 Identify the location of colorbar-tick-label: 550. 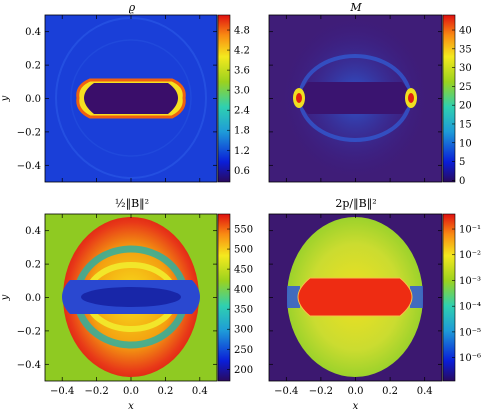
(243, 230).